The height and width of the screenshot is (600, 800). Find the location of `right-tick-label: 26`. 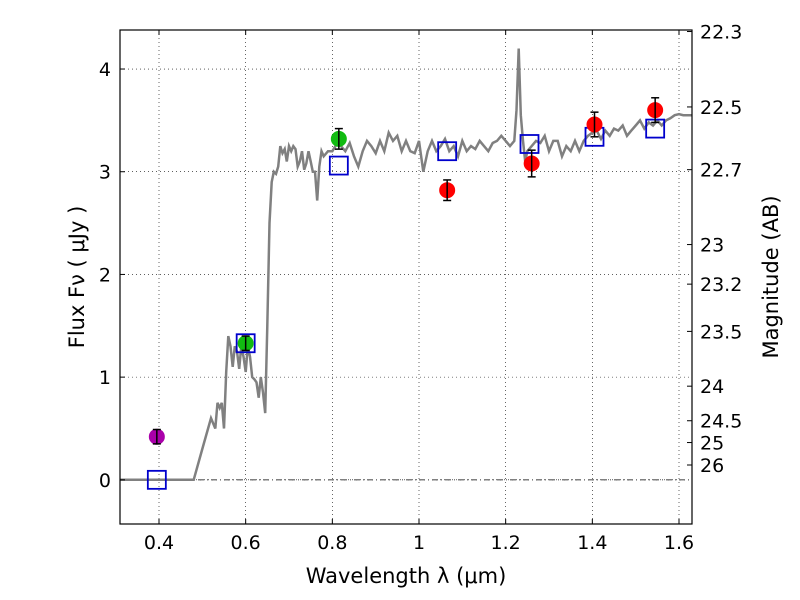

right-tick-label: 26 is located at coordinates (712, 466).